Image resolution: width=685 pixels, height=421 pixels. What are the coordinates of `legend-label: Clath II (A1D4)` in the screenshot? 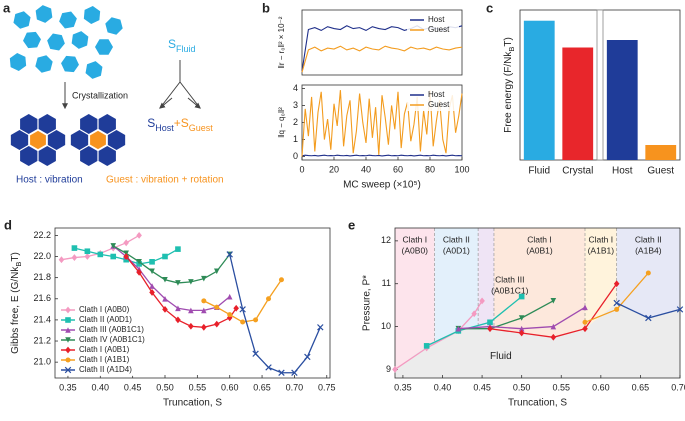 It's located at (105, 369).